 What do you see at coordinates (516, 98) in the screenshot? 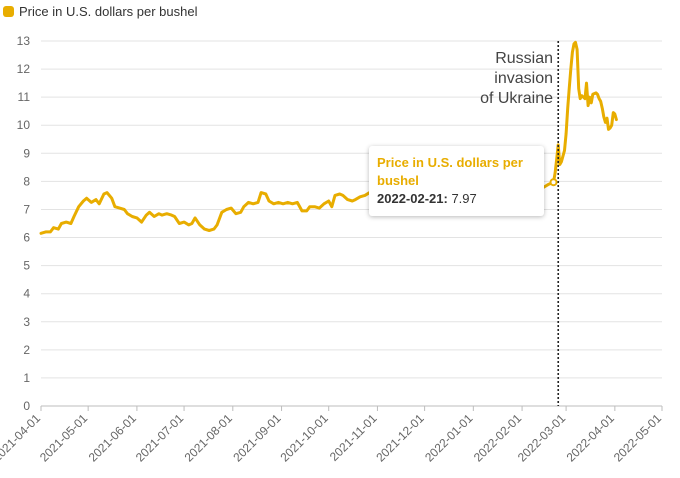
I see `annotation-line-3: of Ukraine` at bounding box center [516, 98].